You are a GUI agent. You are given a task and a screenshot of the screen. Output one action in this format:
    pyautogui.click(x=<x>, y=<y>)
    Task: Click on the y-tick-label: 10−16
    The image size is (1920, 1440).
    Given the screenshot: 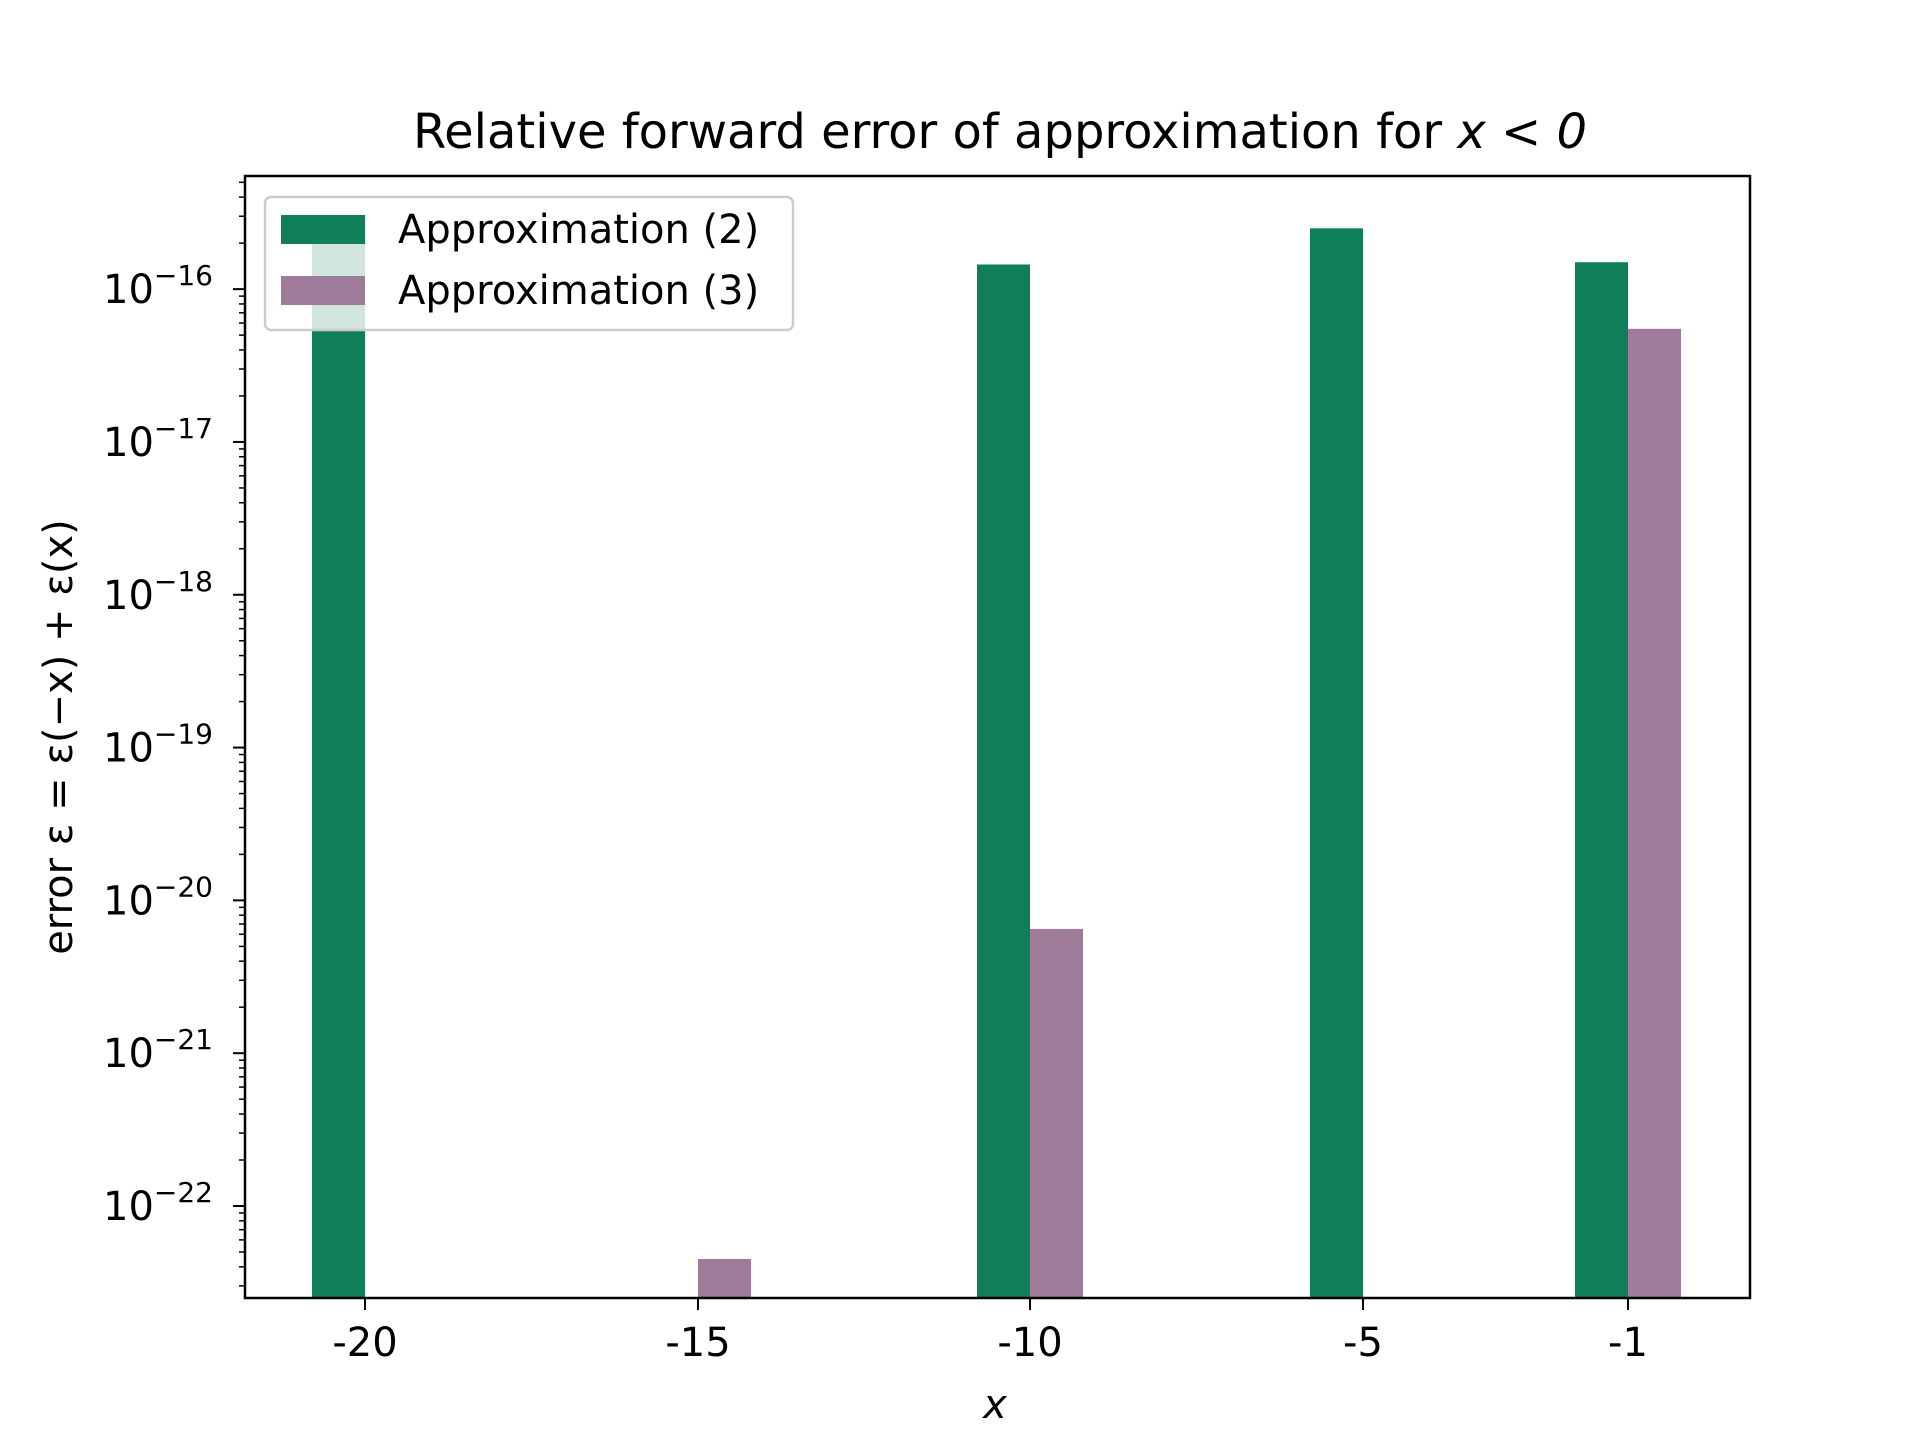 What is the action you would take?
    pyautogui.click(x=158, y=286)
    